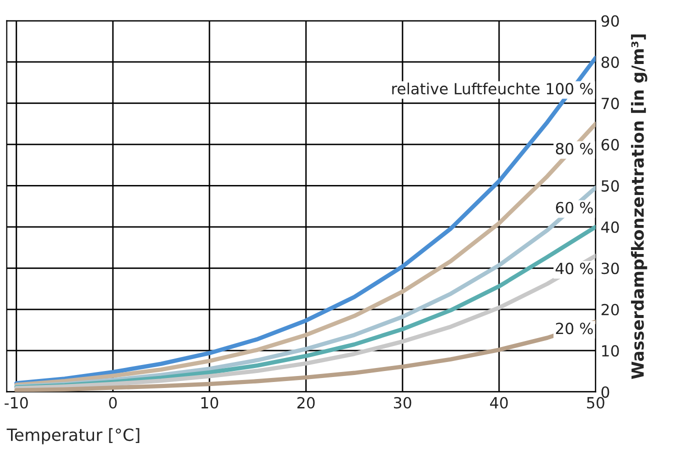 The width and height of the screenshot is (673, 461). Describe the element at coordinates (595, 402) in the screenshot. I see `x-tick-label: 50` at that location.